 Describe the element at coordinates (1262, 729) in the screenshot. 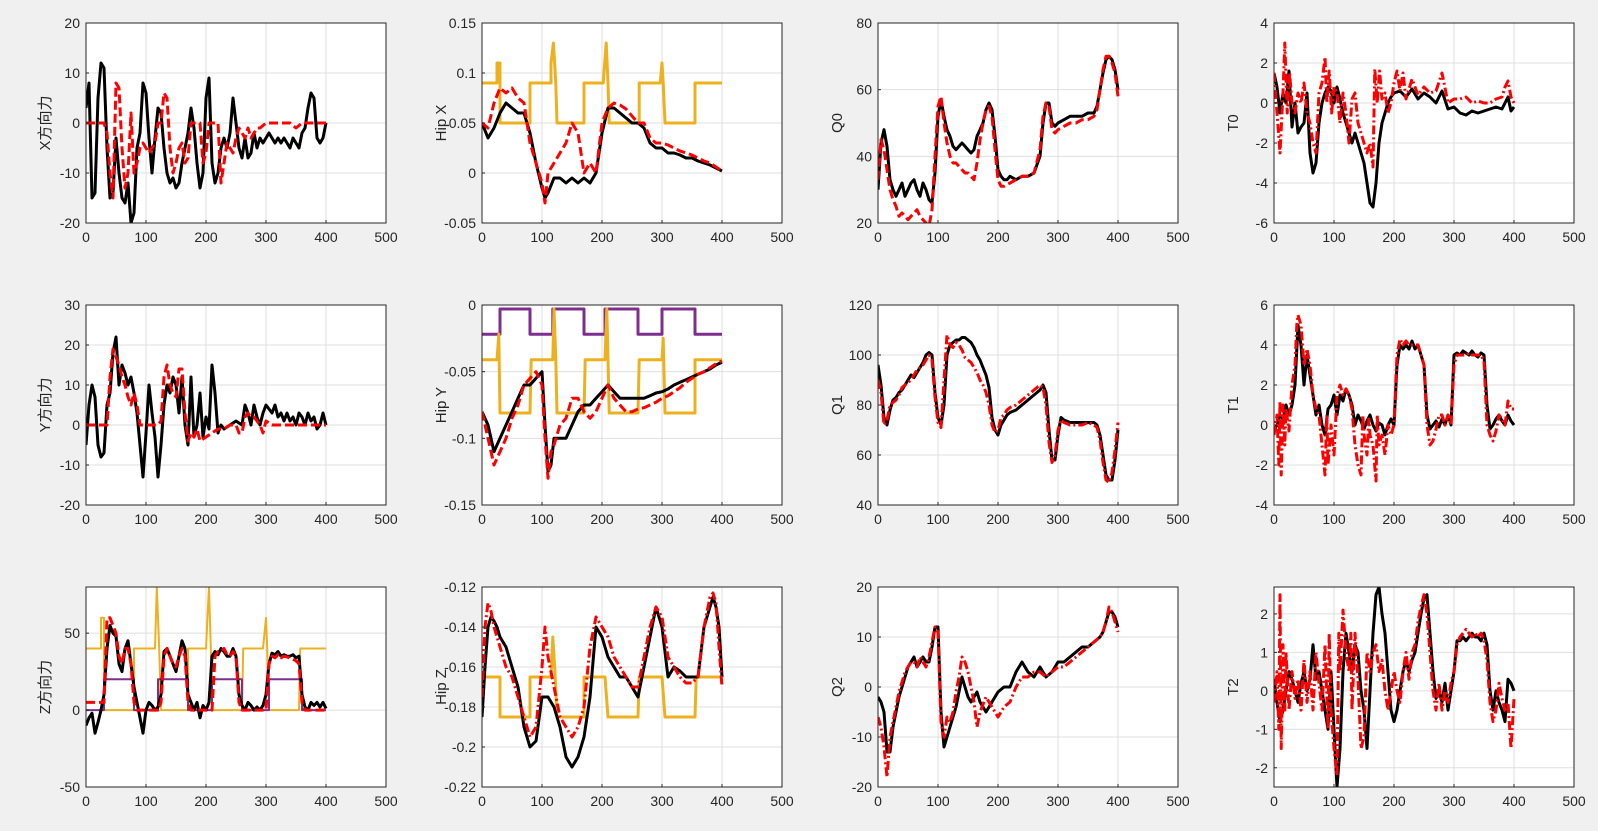

I see `y-tick-label: -1` at that location.